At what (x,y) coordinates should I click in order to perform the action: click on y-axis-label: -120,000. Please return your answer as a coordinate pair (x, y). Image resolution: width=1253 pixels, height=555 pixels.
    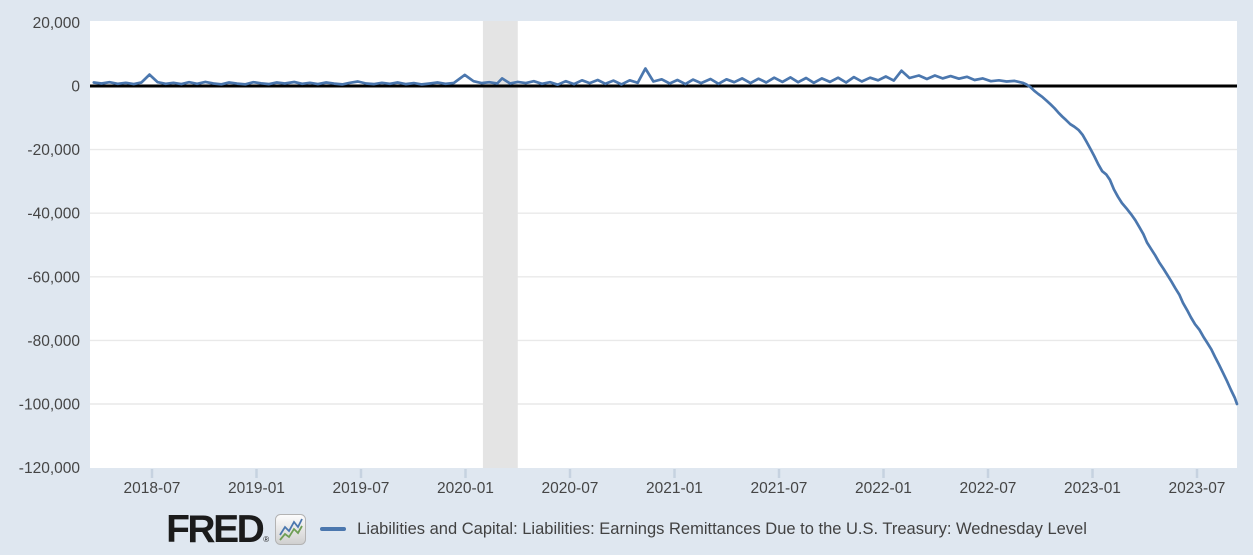
    Looking at the image, I should click on (50, 468).